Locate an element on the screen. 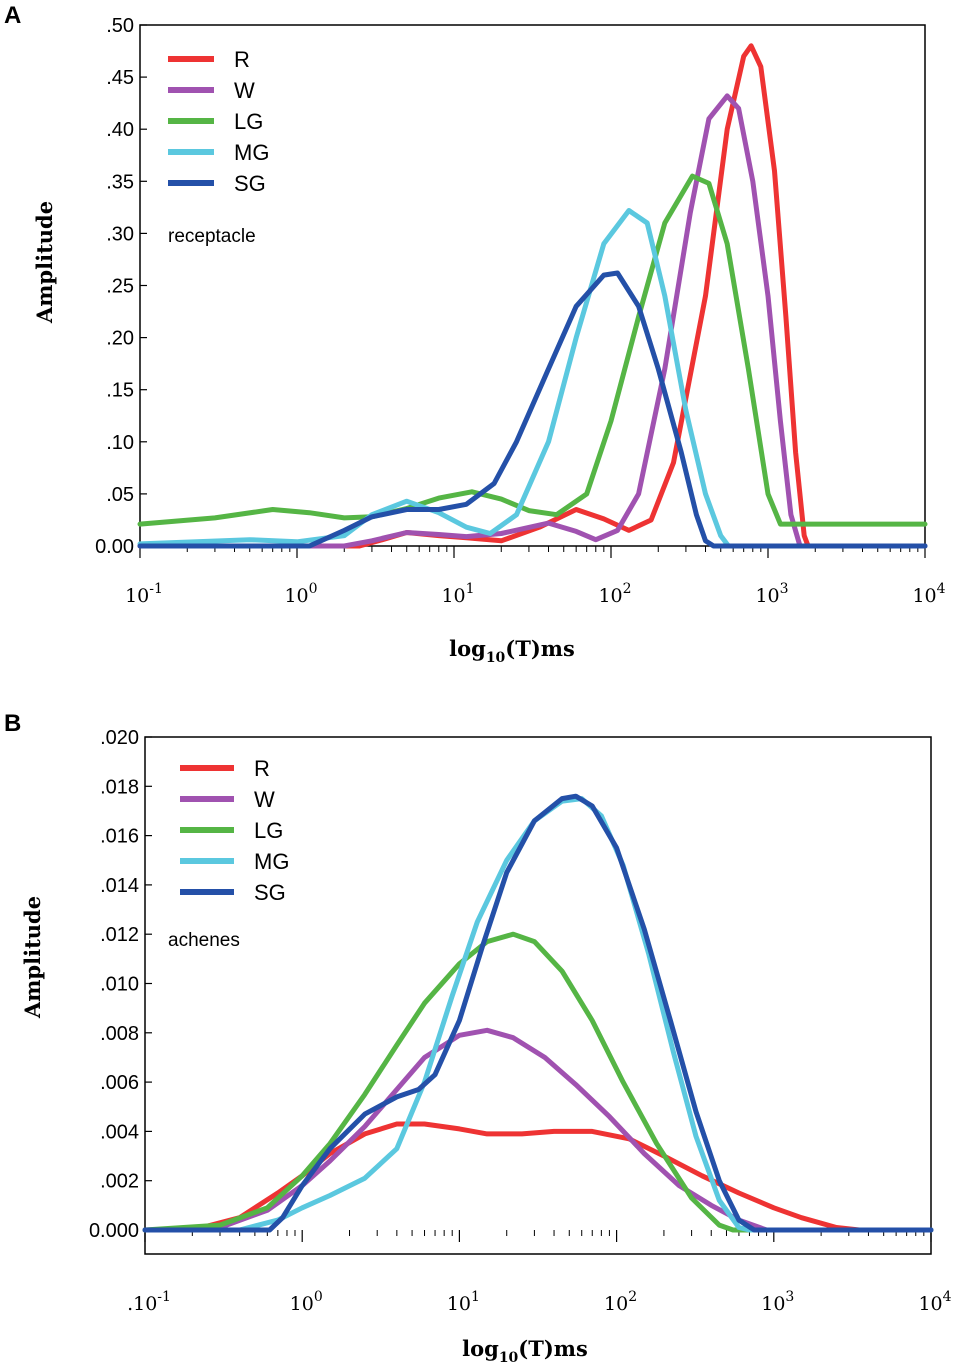  y-axis: 0.00 .05 .10 .15 .20 .25 .30 .35 .40 .45 .50 is located at coordinates (121, 286).